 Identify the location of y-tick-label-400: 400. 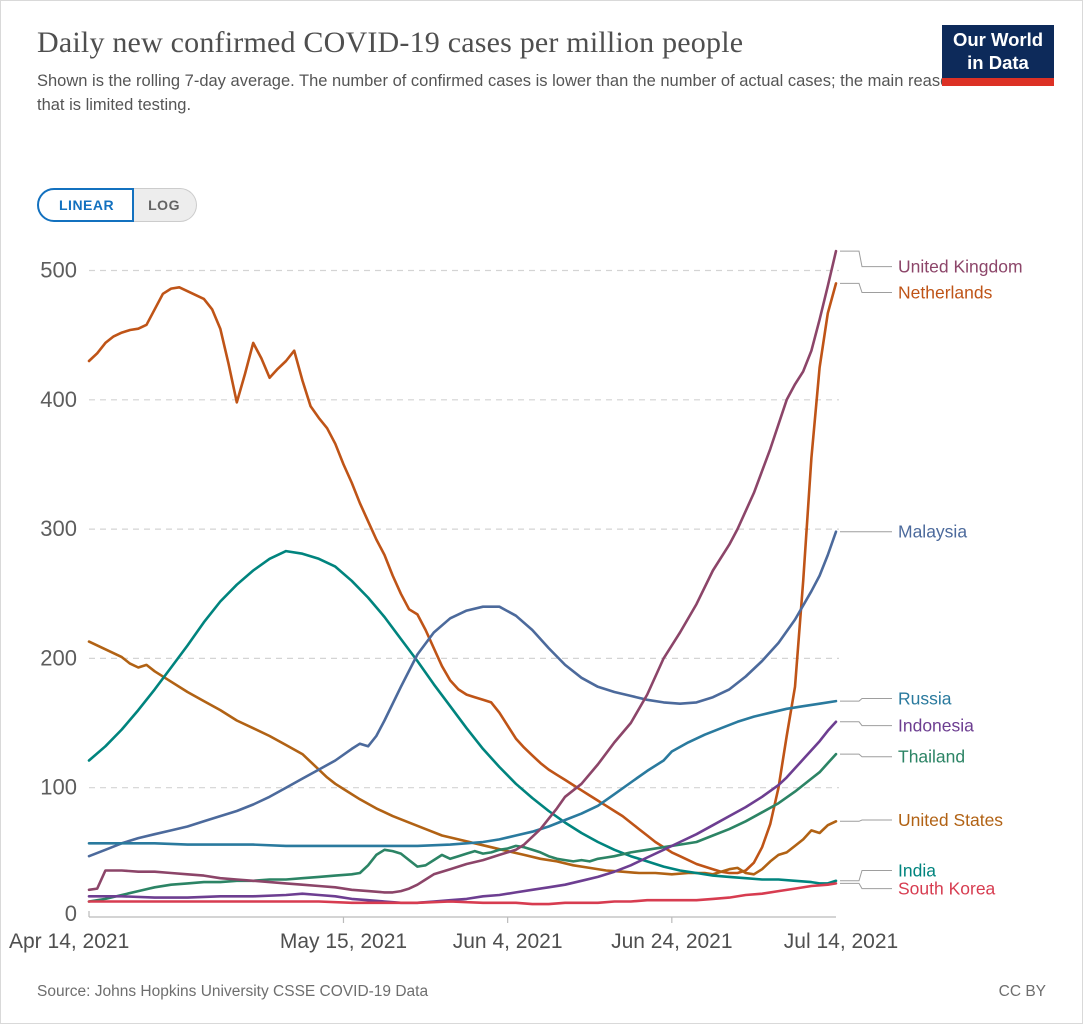
(58, 399).